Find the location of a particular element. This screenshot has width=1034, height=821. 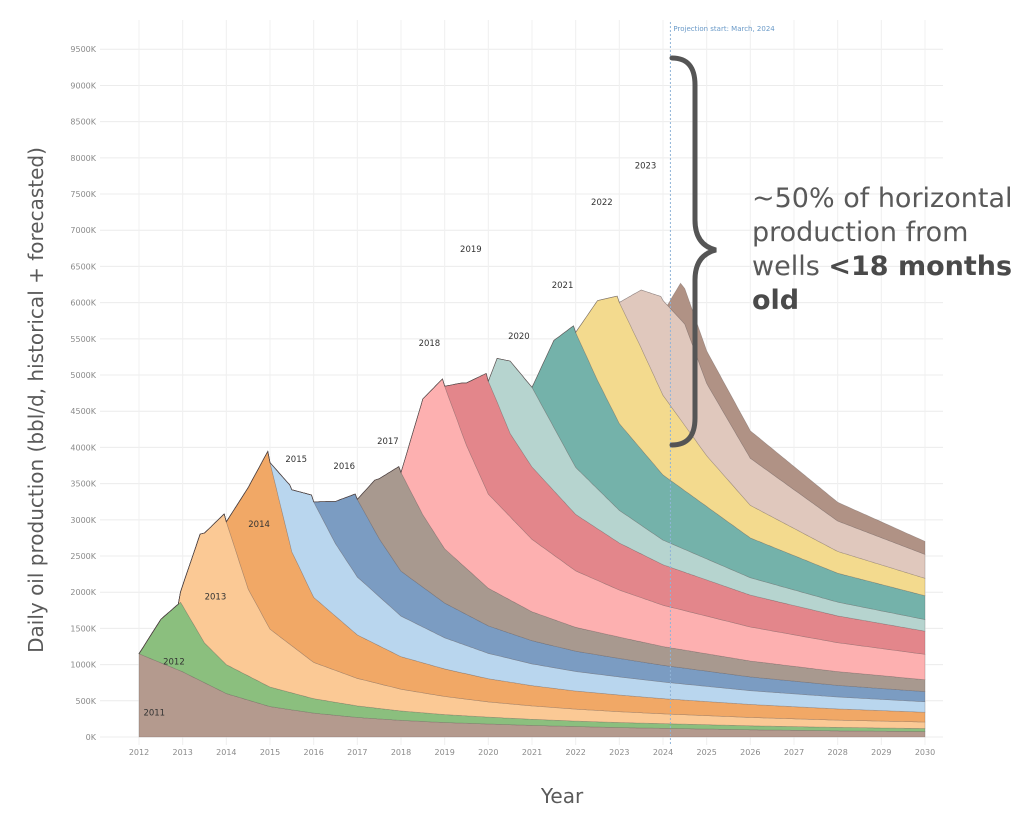

series-label-2011: 2011 is located at coordinates (154, 713).